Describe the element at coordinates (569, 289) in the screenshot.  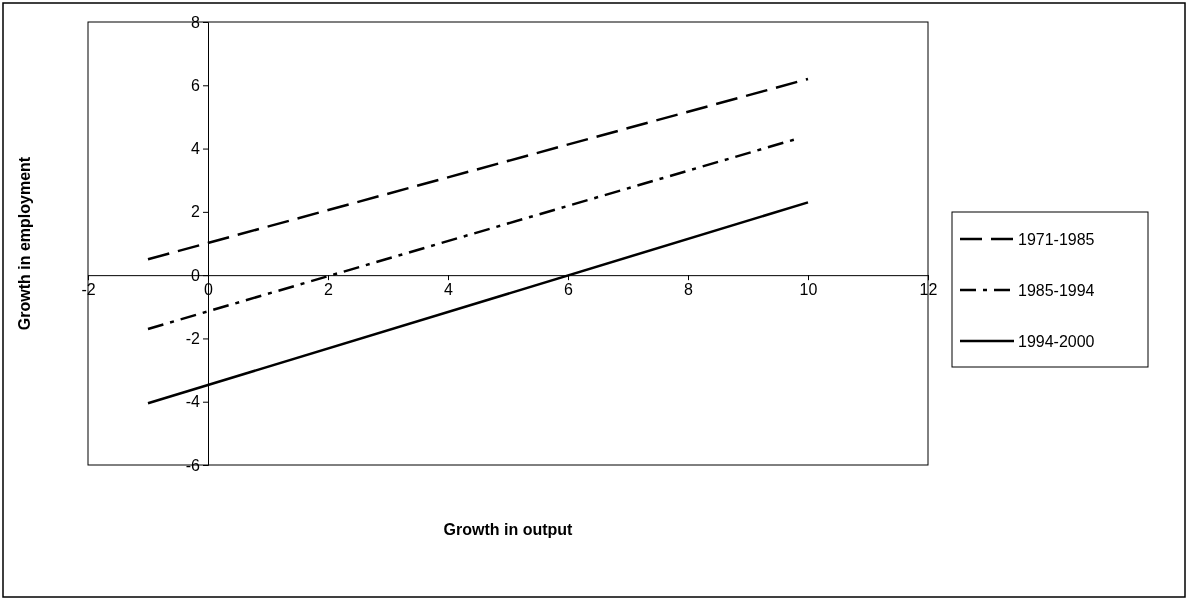
I see `x-tick-label: 6` at that location.